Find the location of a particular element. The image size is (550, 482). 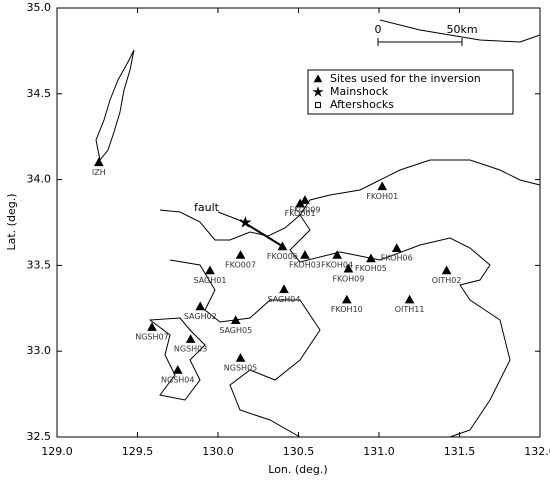

site-label: FKOH03 is located at coordinates (305, 265).